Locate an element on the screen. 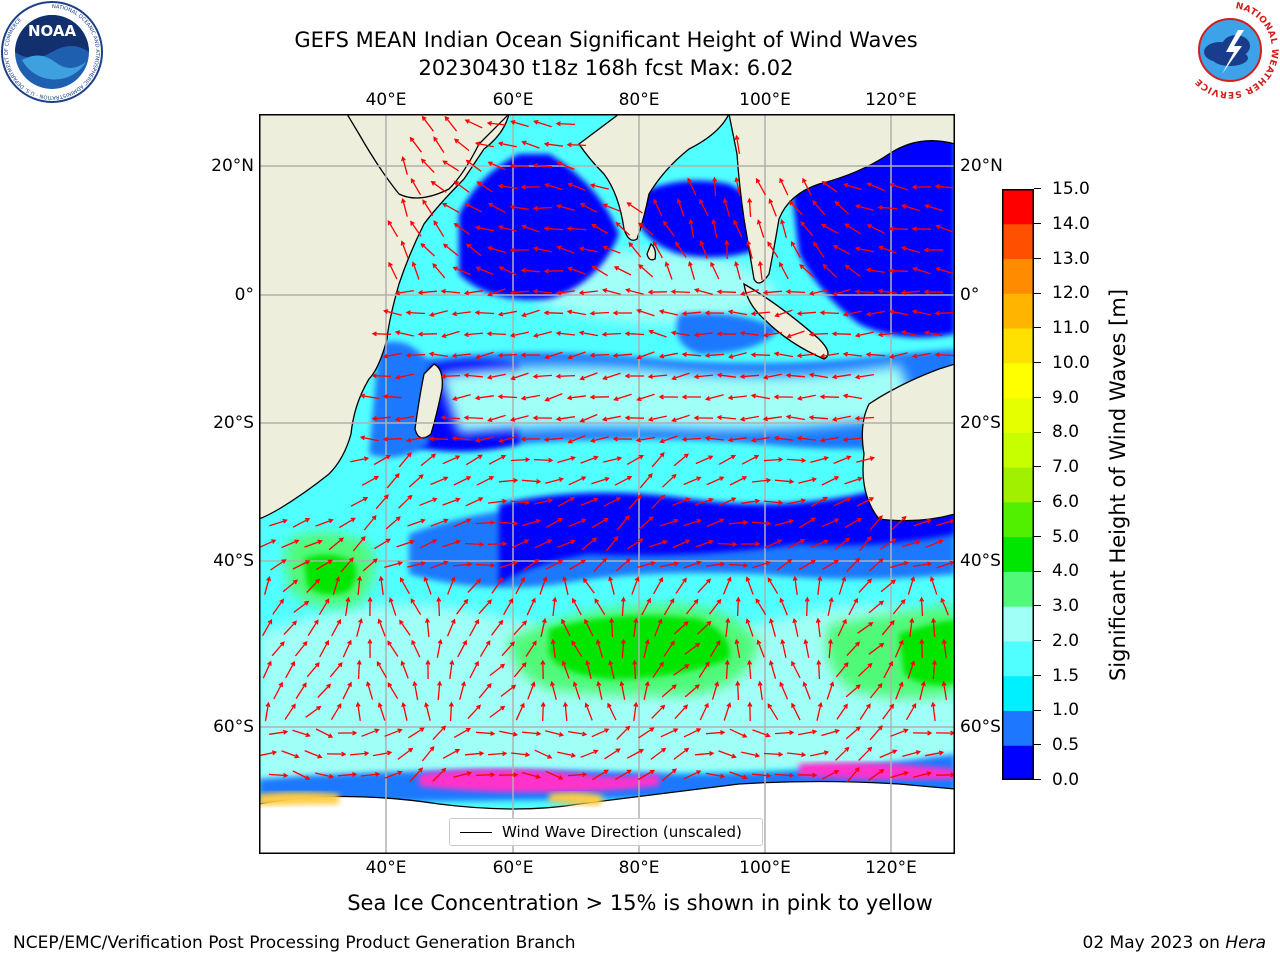 This screenshot has height=960, width=1280. lat-label-right-40s: 40°S is located at coordinates (980, 561).